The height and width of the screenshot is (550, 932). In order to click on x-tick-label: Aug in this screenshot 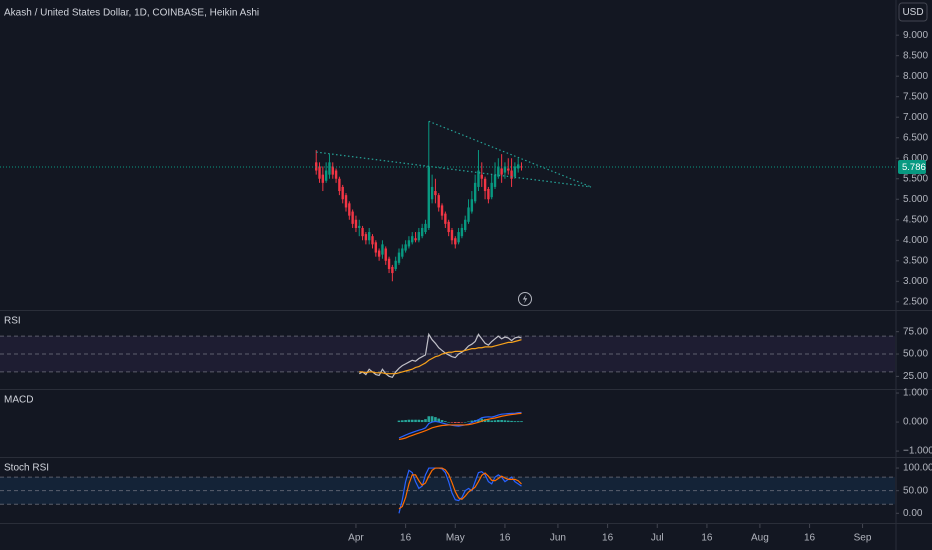, I will do `click(760, 538)`.